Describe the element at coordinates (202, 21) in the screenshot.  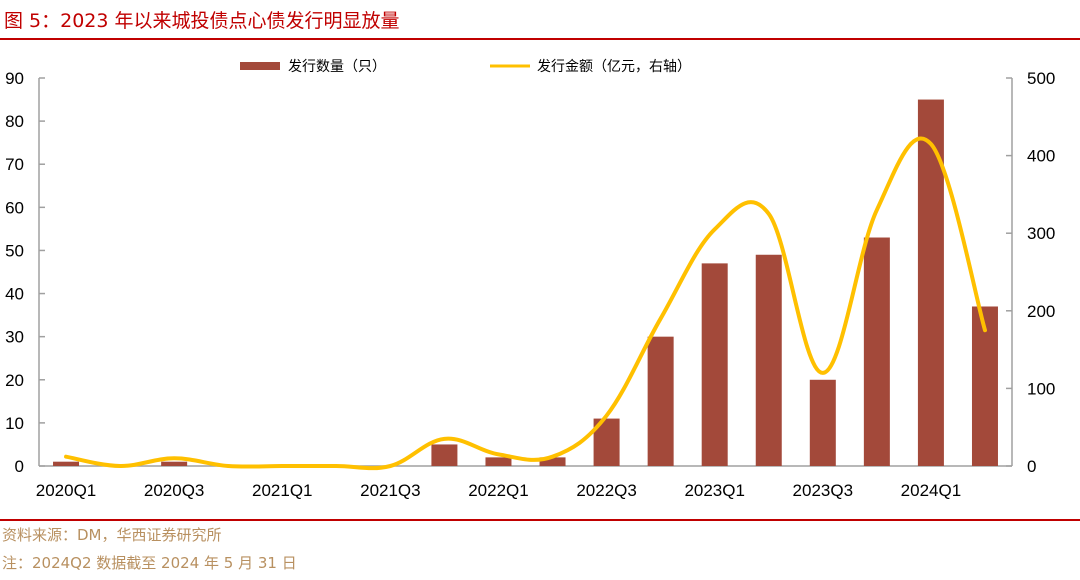
I see `figure-title: 图 5：2023 年以来城投债点心债发行明显放量` at that location.